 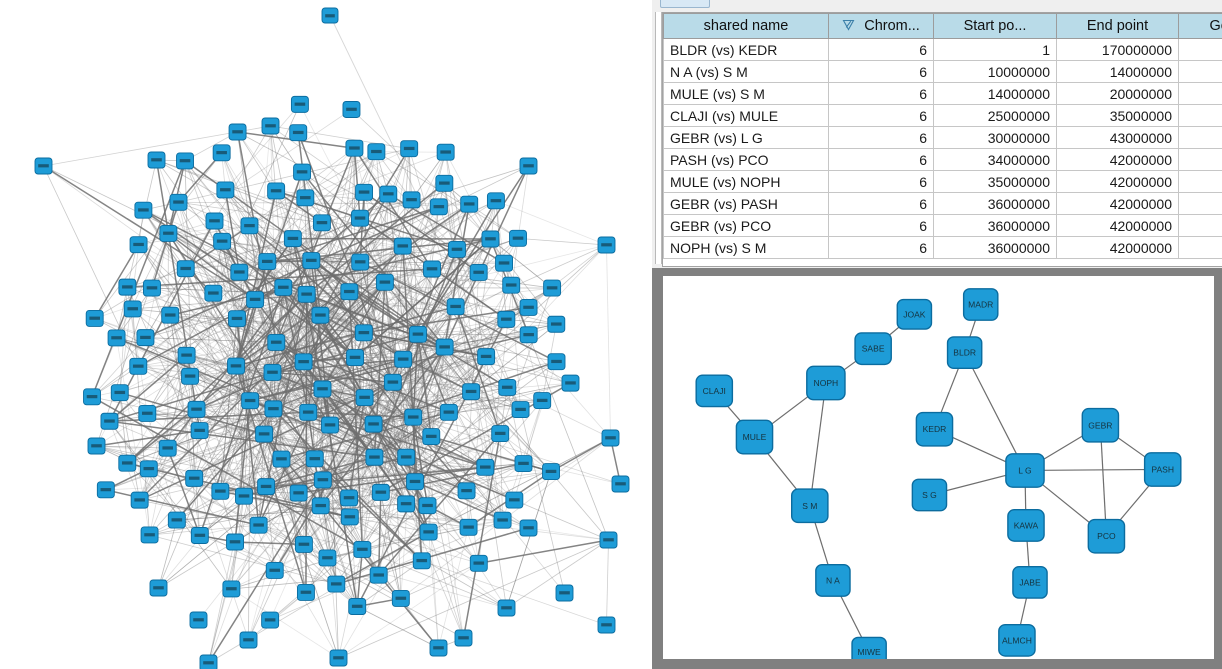 What do you see at coordinates (1200, 225) in the screenshot?
I see `cell-genetic: 8.4` at bounding box center [1200, 225].